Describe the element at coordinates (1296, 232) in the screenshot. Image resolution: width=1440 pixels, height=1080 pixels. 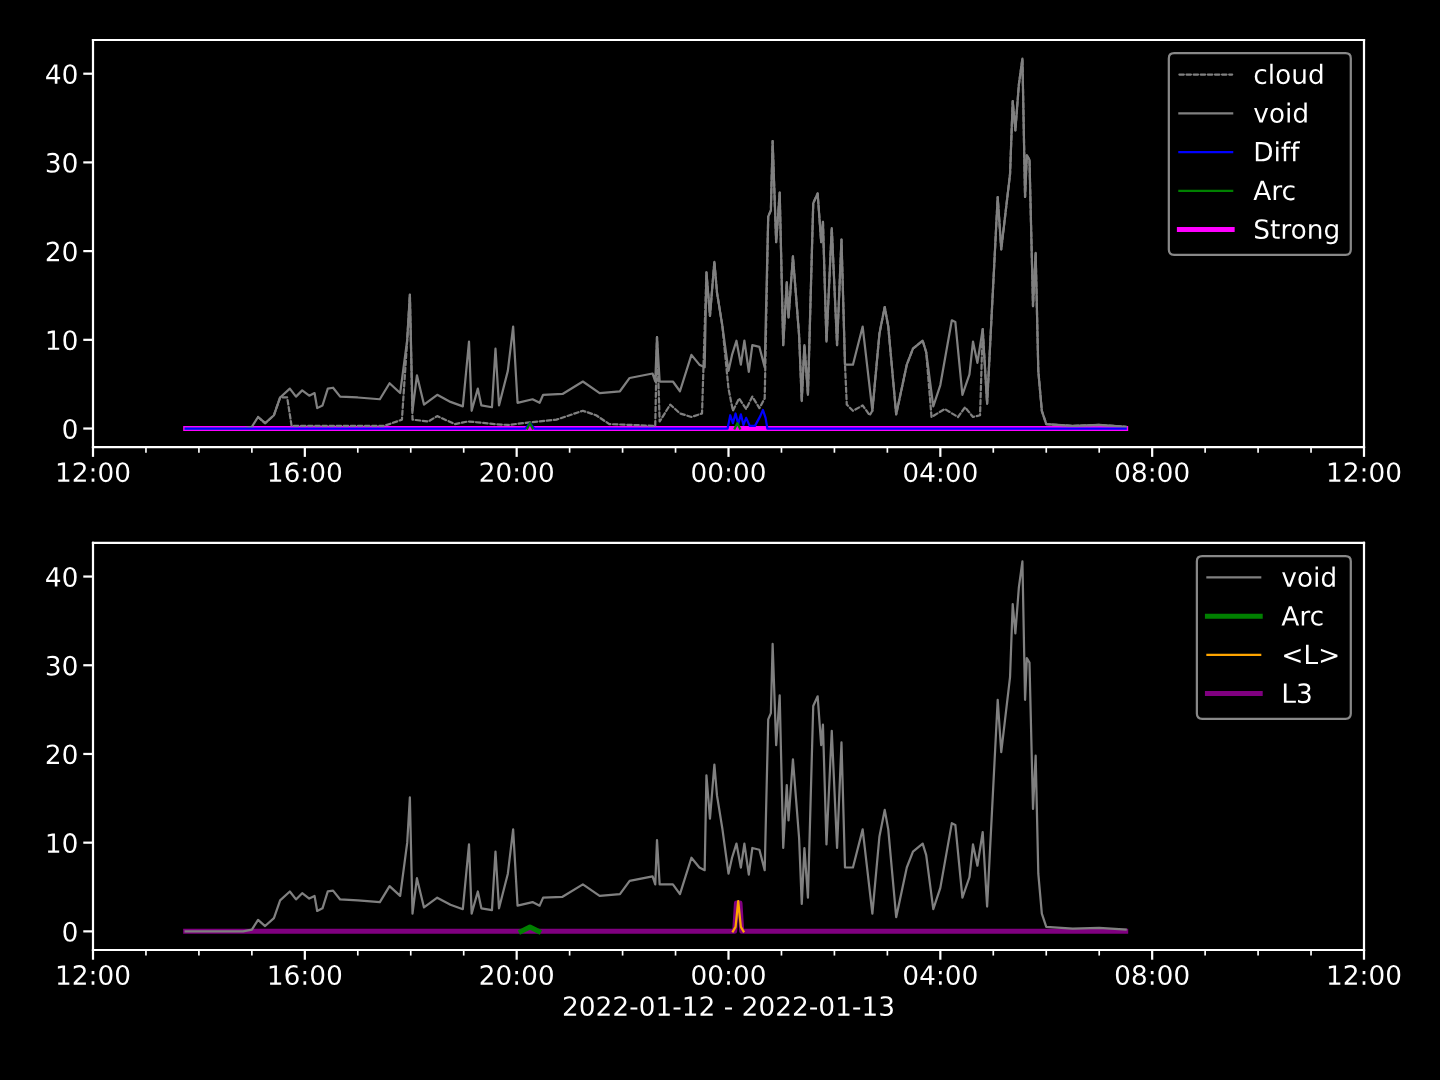
I see `legend-label: Strong` at that location.